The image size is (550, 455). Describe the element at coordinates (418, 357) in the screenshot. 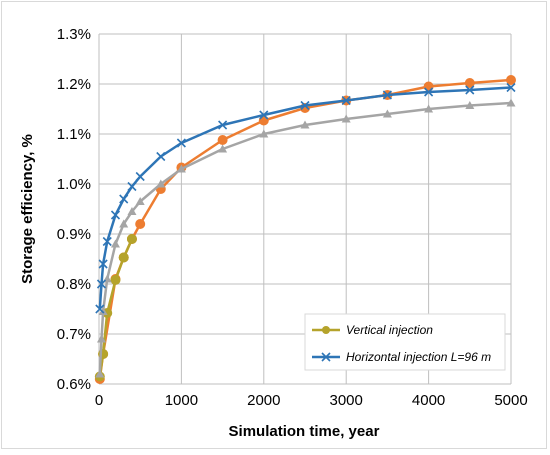

I see `legend-label-horizontal: Horizontal injection L=96 m` at that location.